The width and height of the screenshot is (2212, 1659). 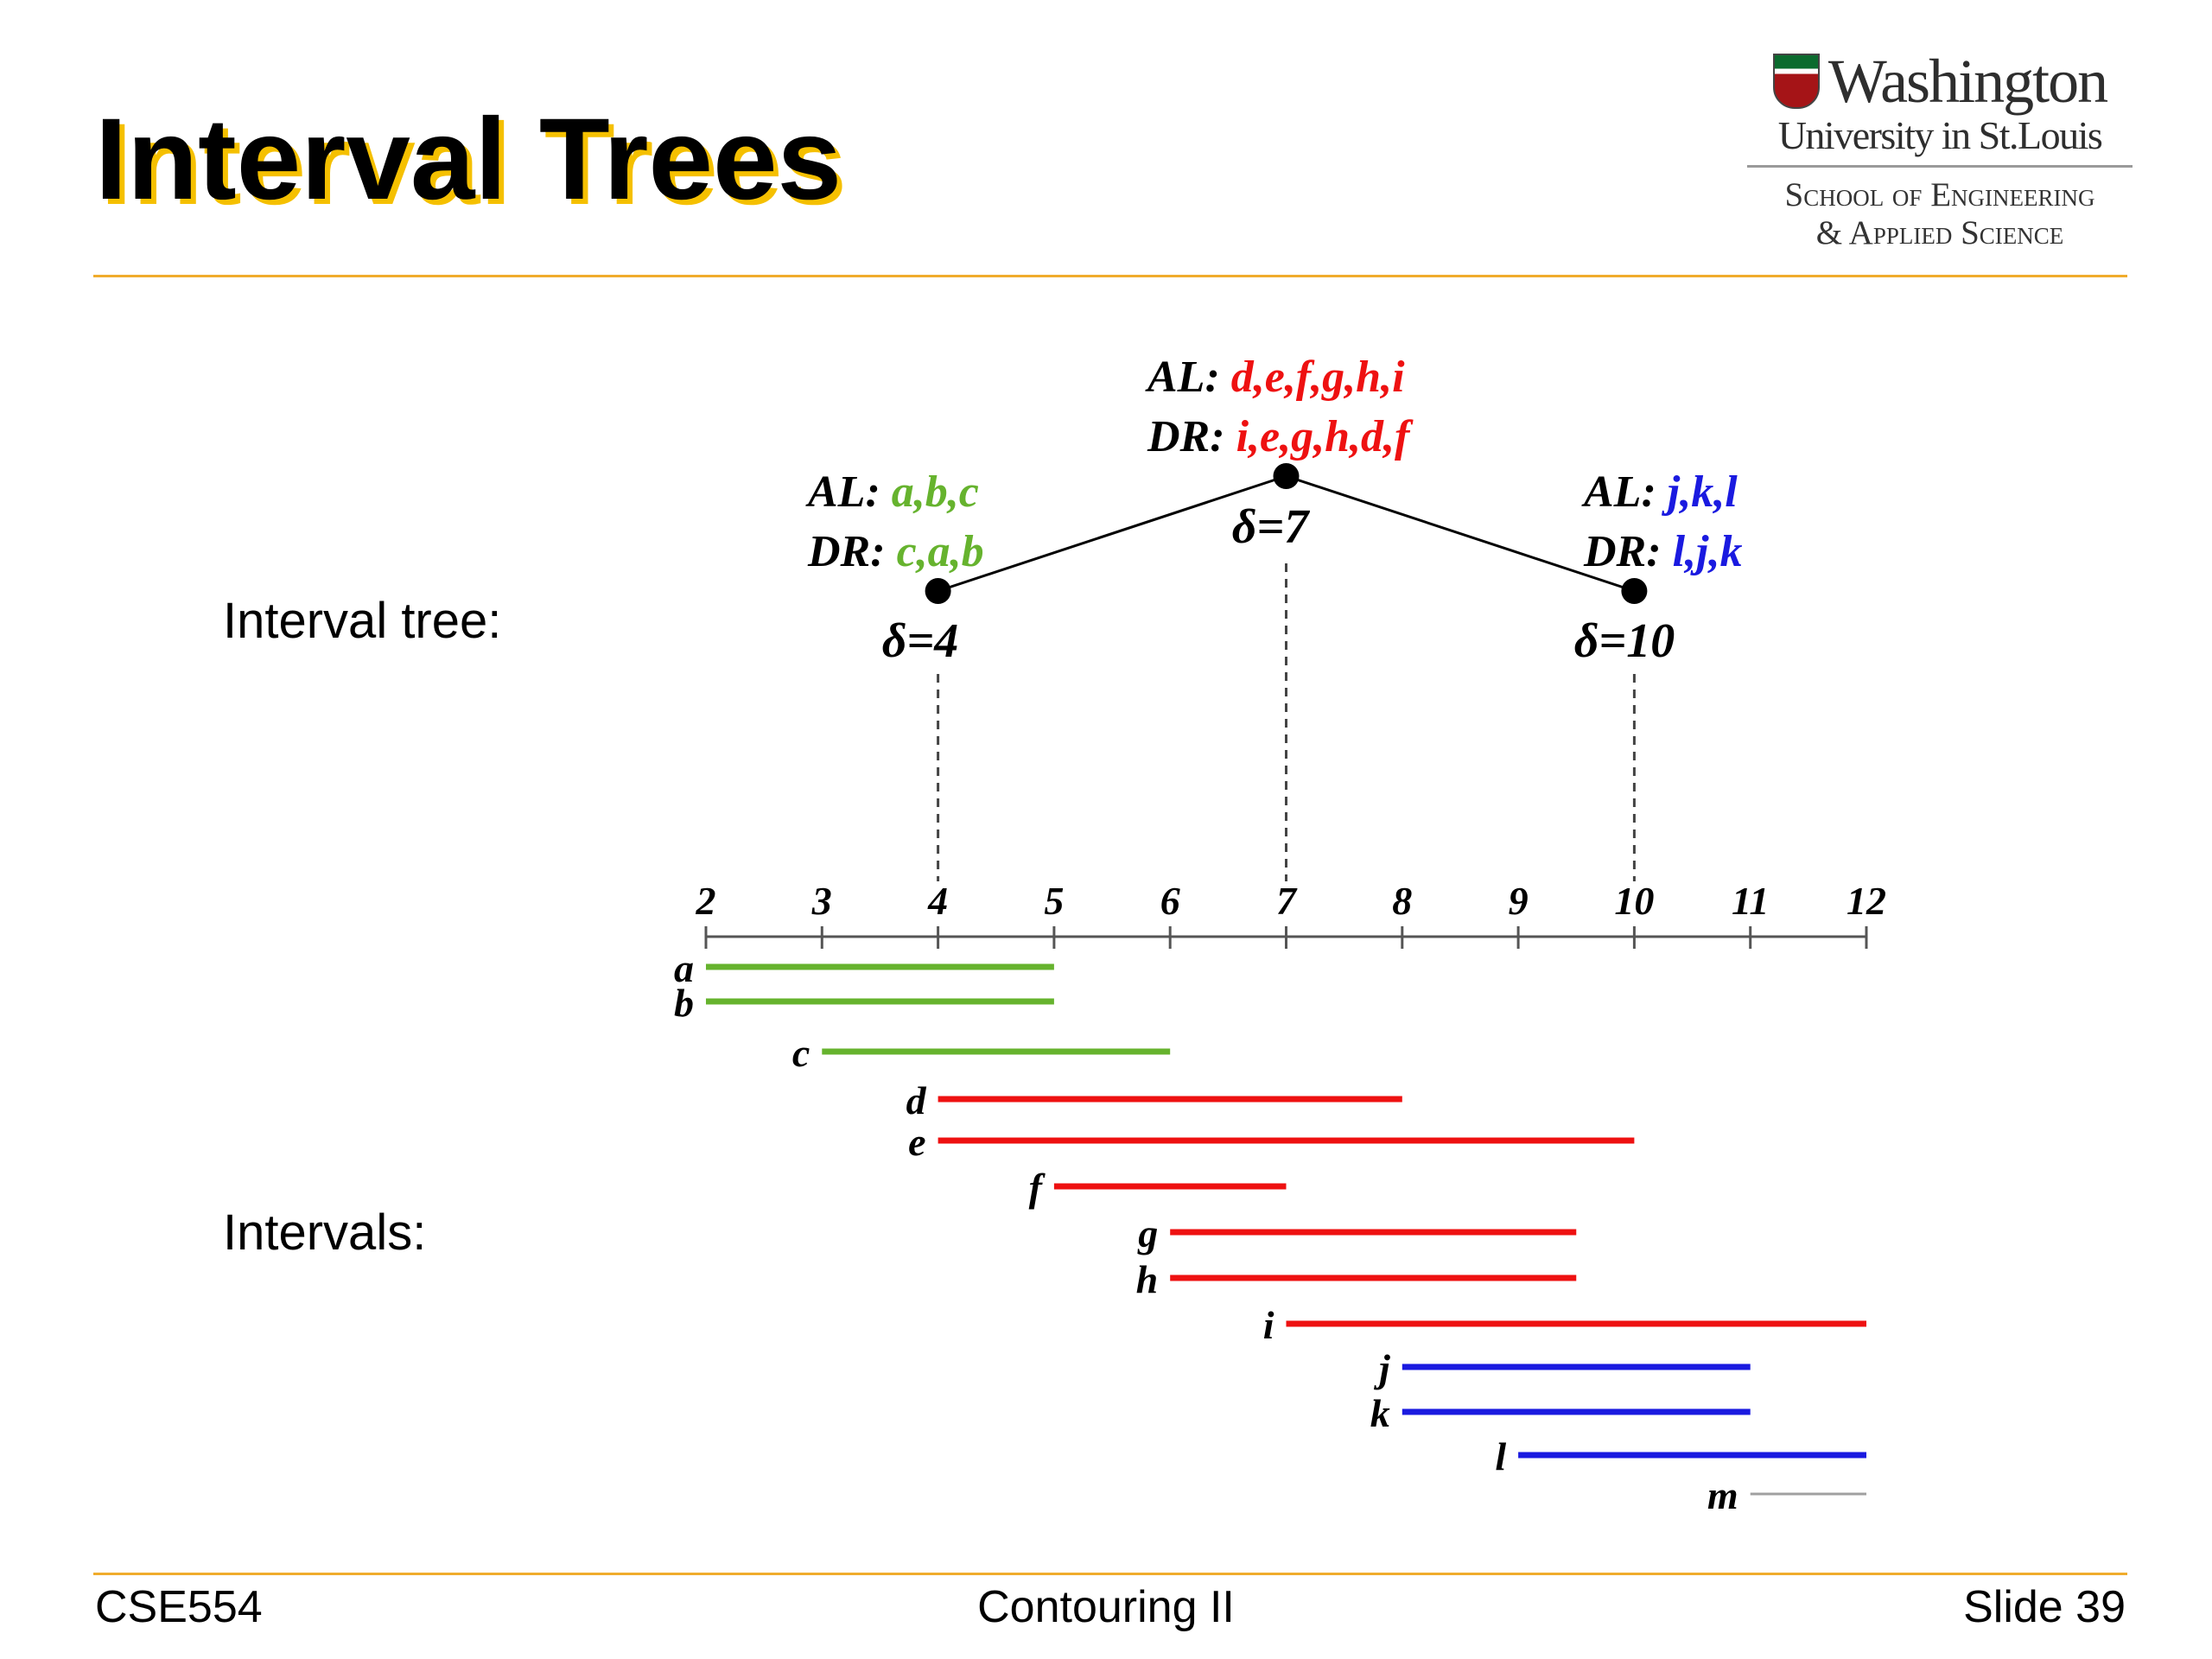 What do you see at coordinates (938, 591) in the screenshot?
I see `tree-node-left` at bounding box center [938, 591].